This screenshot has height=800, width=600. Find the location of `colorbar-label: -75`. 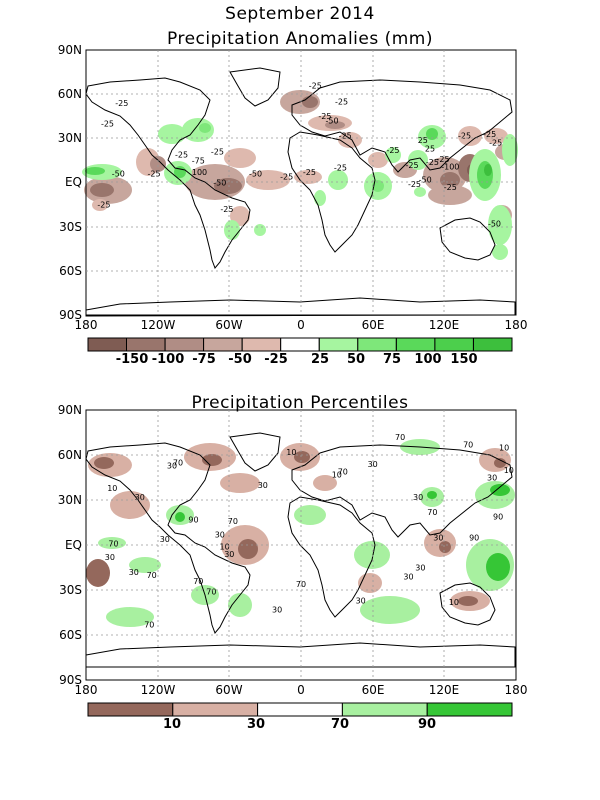

colorbar-label: -75 is located at coordinates (204, 359).